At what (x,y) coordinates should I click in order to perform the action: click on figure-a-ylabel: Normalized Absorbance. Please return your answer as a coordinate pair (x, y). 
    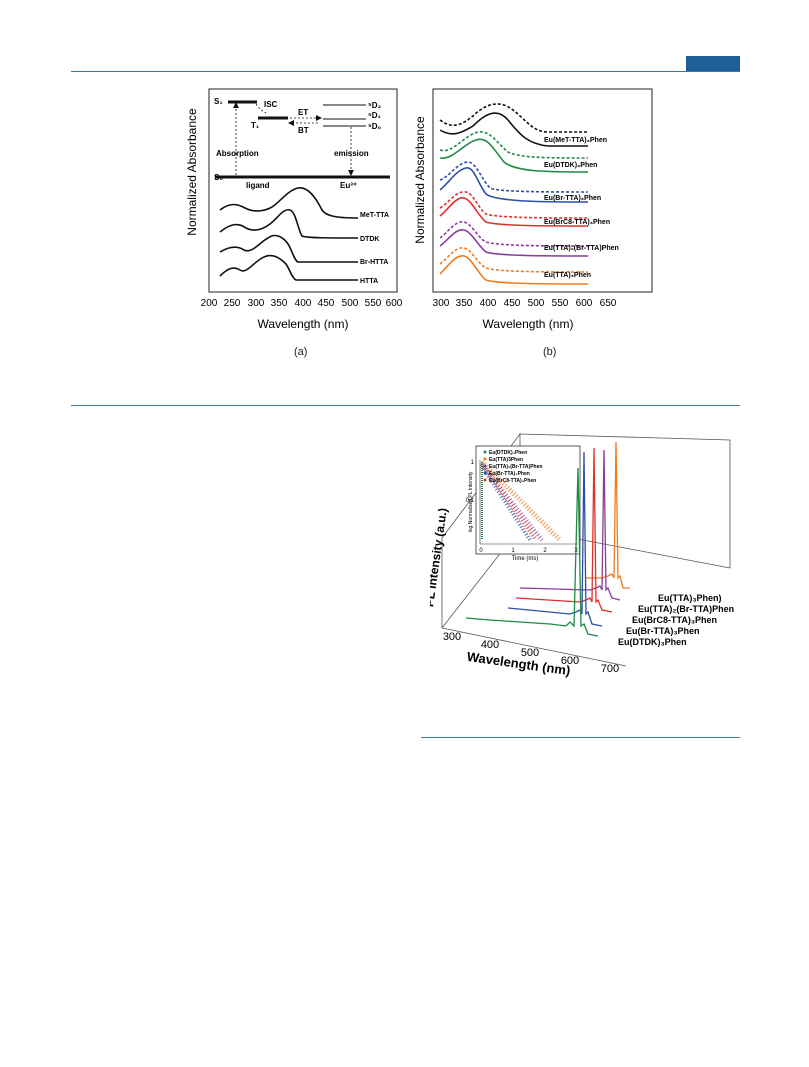
    Looking at the image, I should click on (192, 172).